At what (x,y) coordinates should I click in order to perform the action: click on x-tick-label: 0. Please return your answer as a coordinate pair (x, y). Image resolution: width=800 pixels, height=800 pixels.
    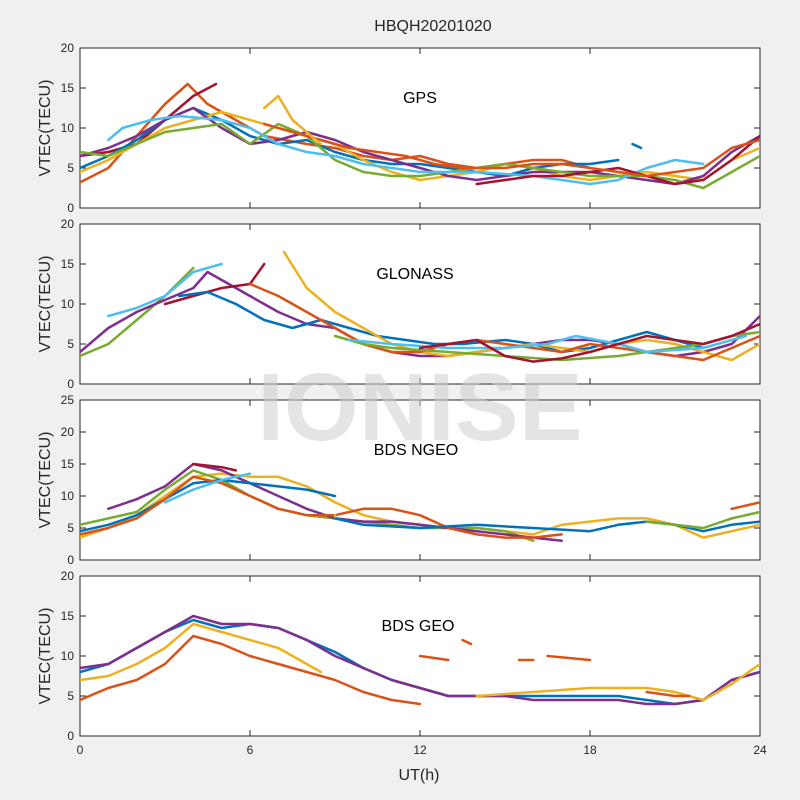
    Looking at the image, I should click on (80, 750).